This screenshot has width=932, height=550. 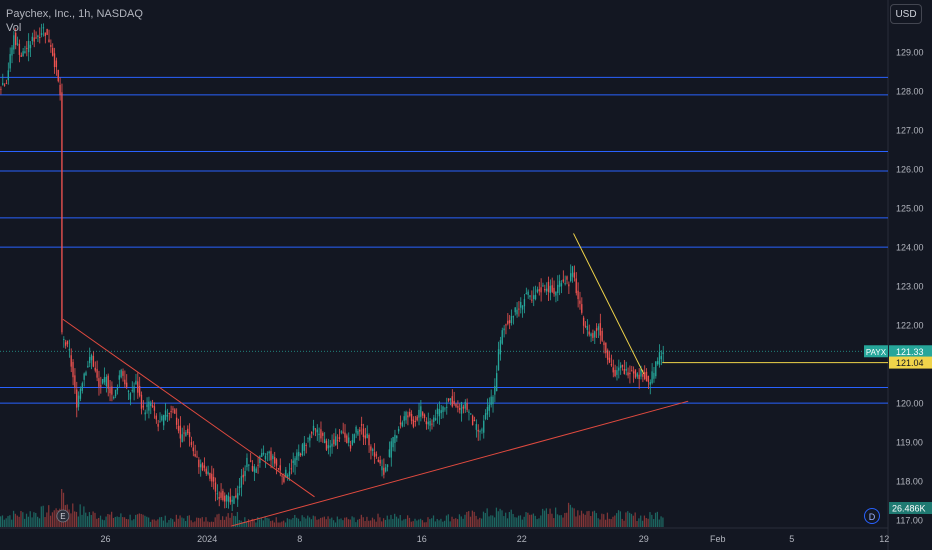 What do you see at coordinates (14, 28) in the screenshot?
I see `volume-indicator-label: Vol` at bounding box center [14, 28].